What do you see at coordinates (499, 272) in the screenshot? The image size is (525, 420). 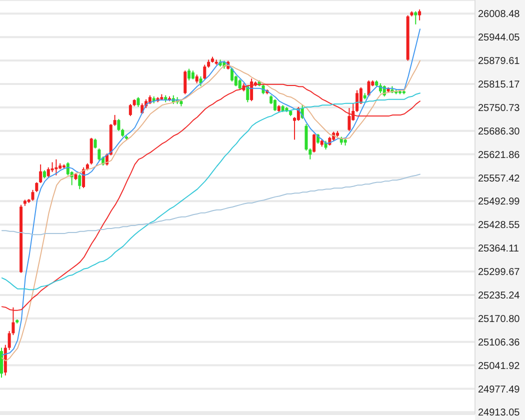 I see `y-tick-label: 25299.67` at bounding box center [499, 272].